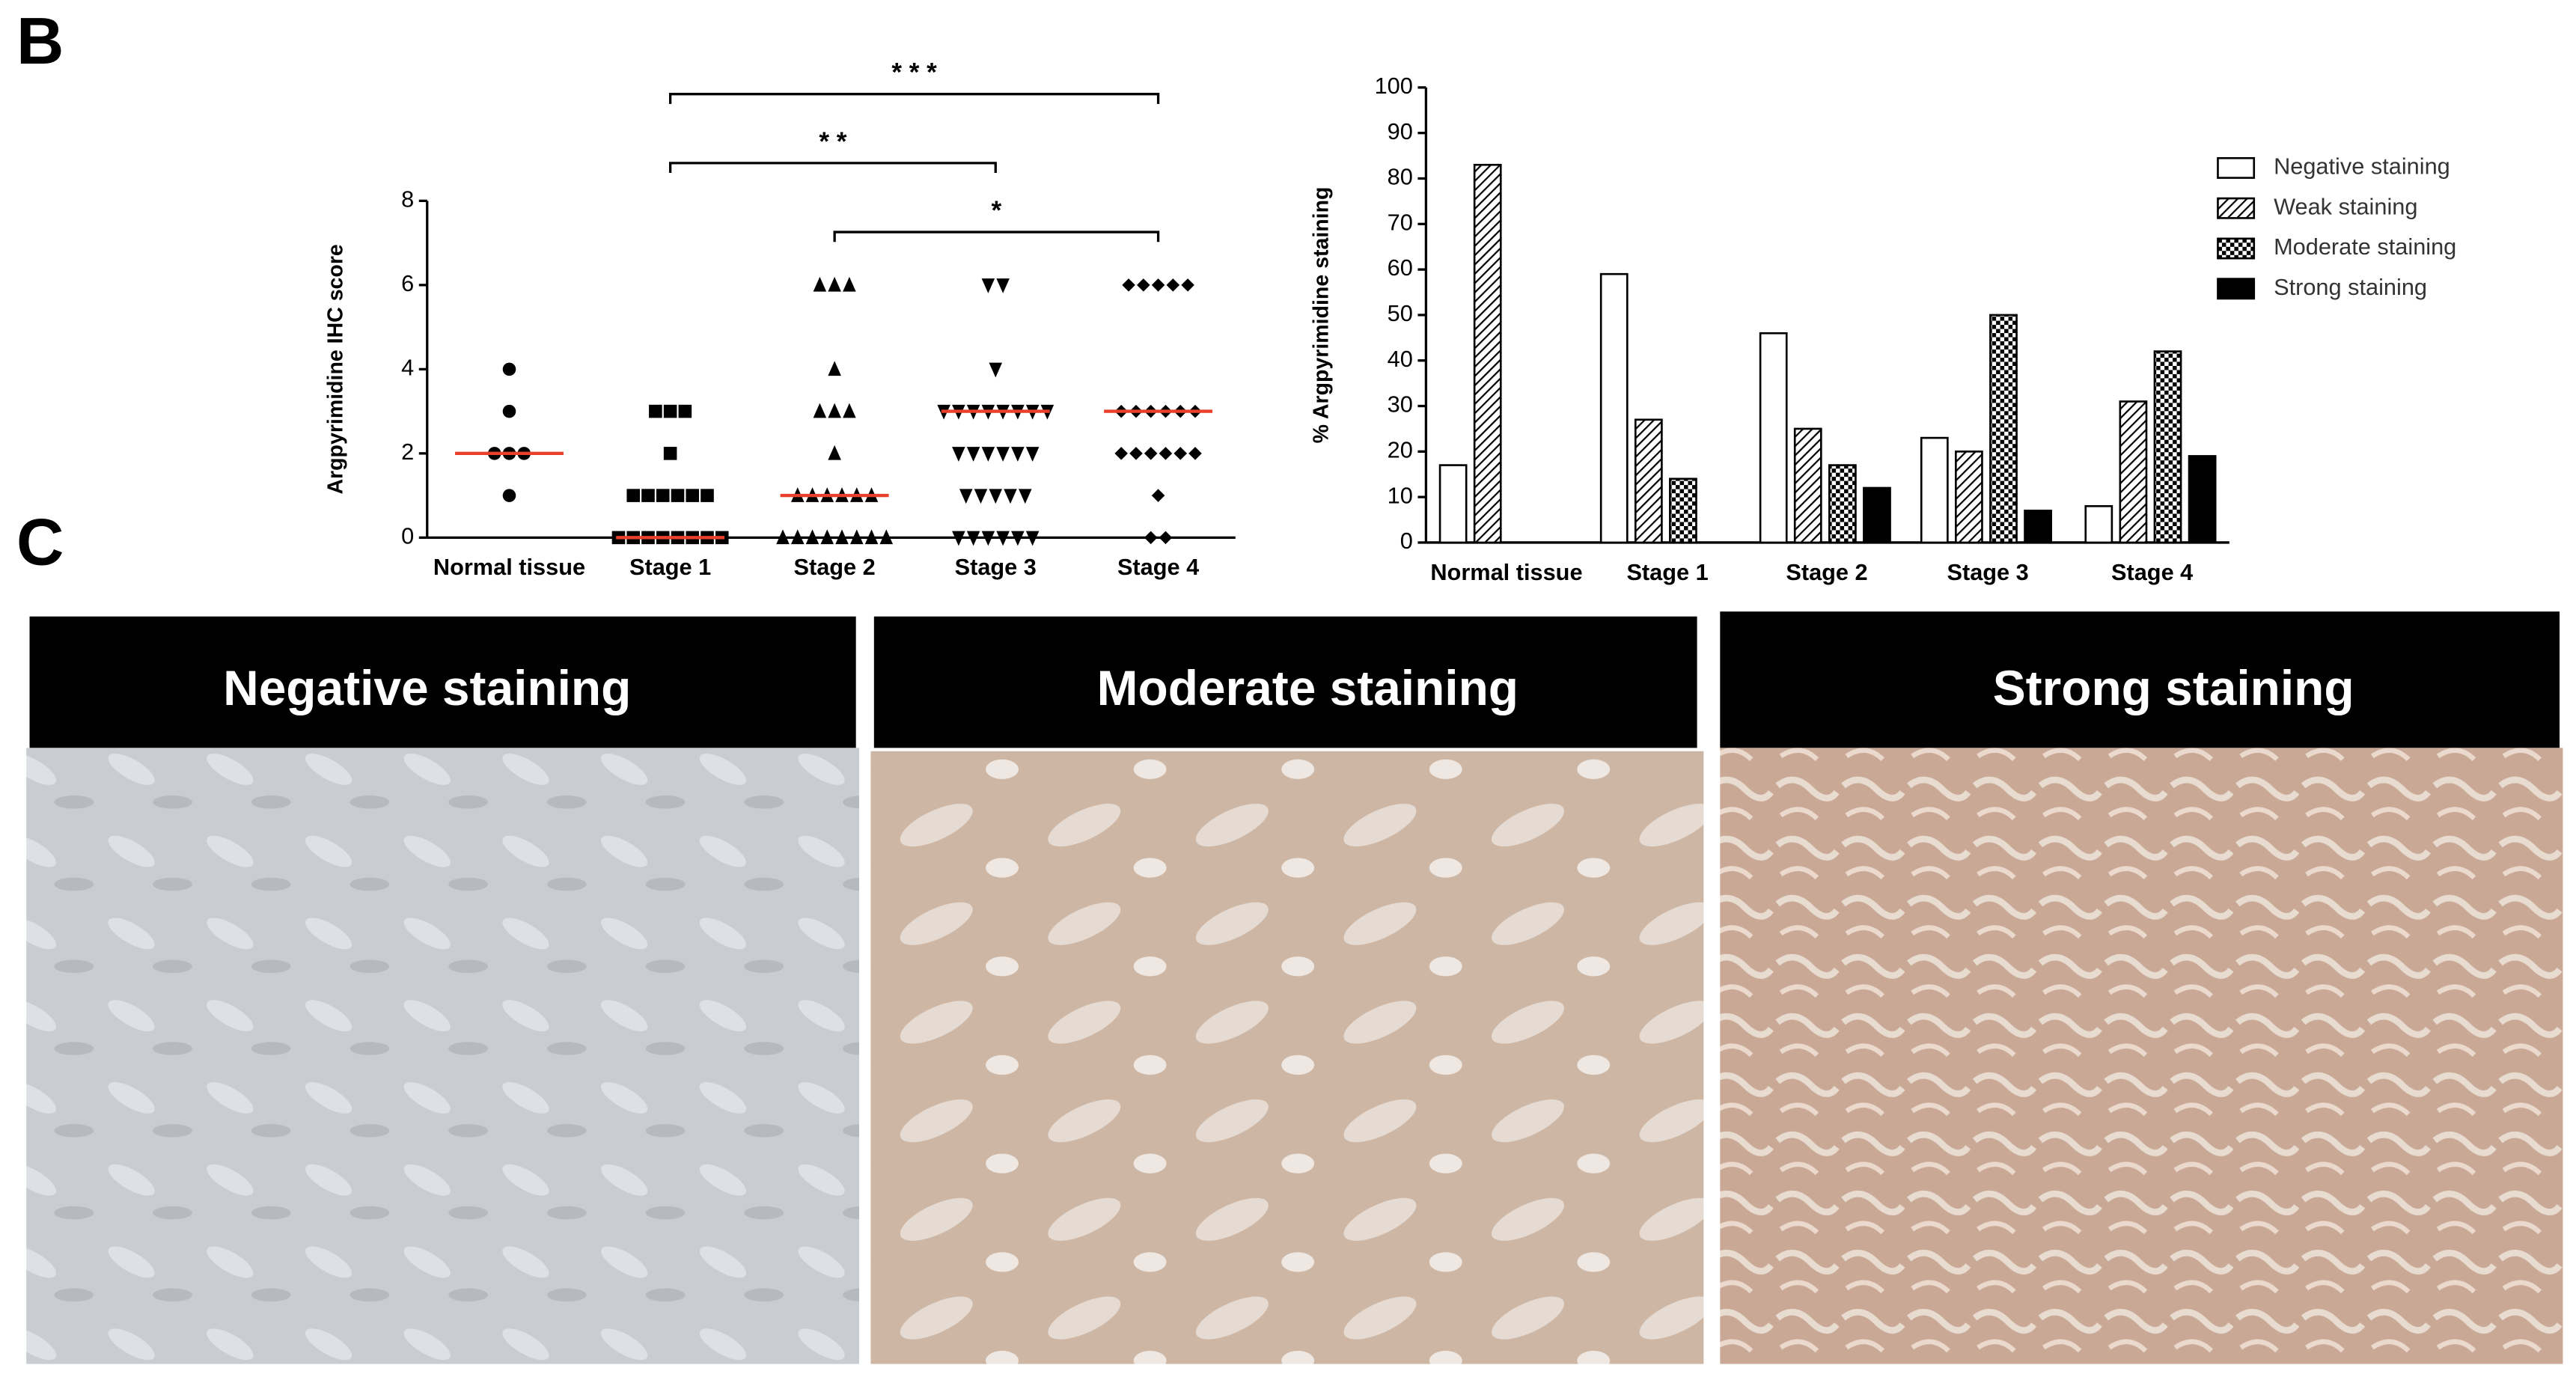 Image resolution: width=2576 pixels, height=1389 pixels. I want to click on significance-label: *, so click(997, 210).